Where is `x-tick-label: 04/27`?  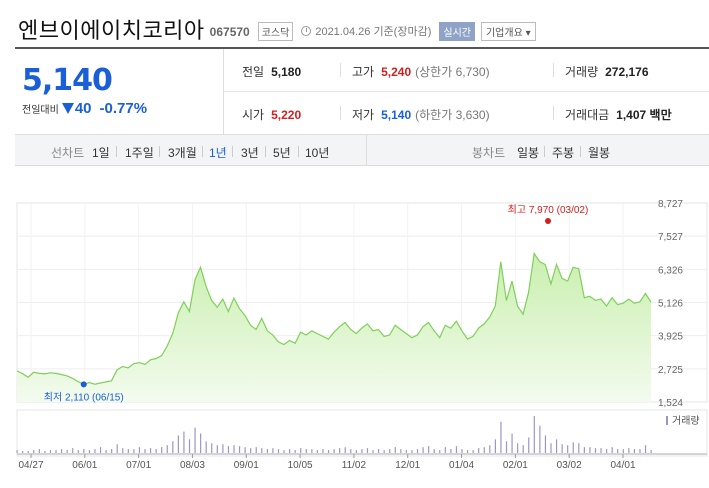
x-tick-label: 04/27 is located at coordinates (30, 465).